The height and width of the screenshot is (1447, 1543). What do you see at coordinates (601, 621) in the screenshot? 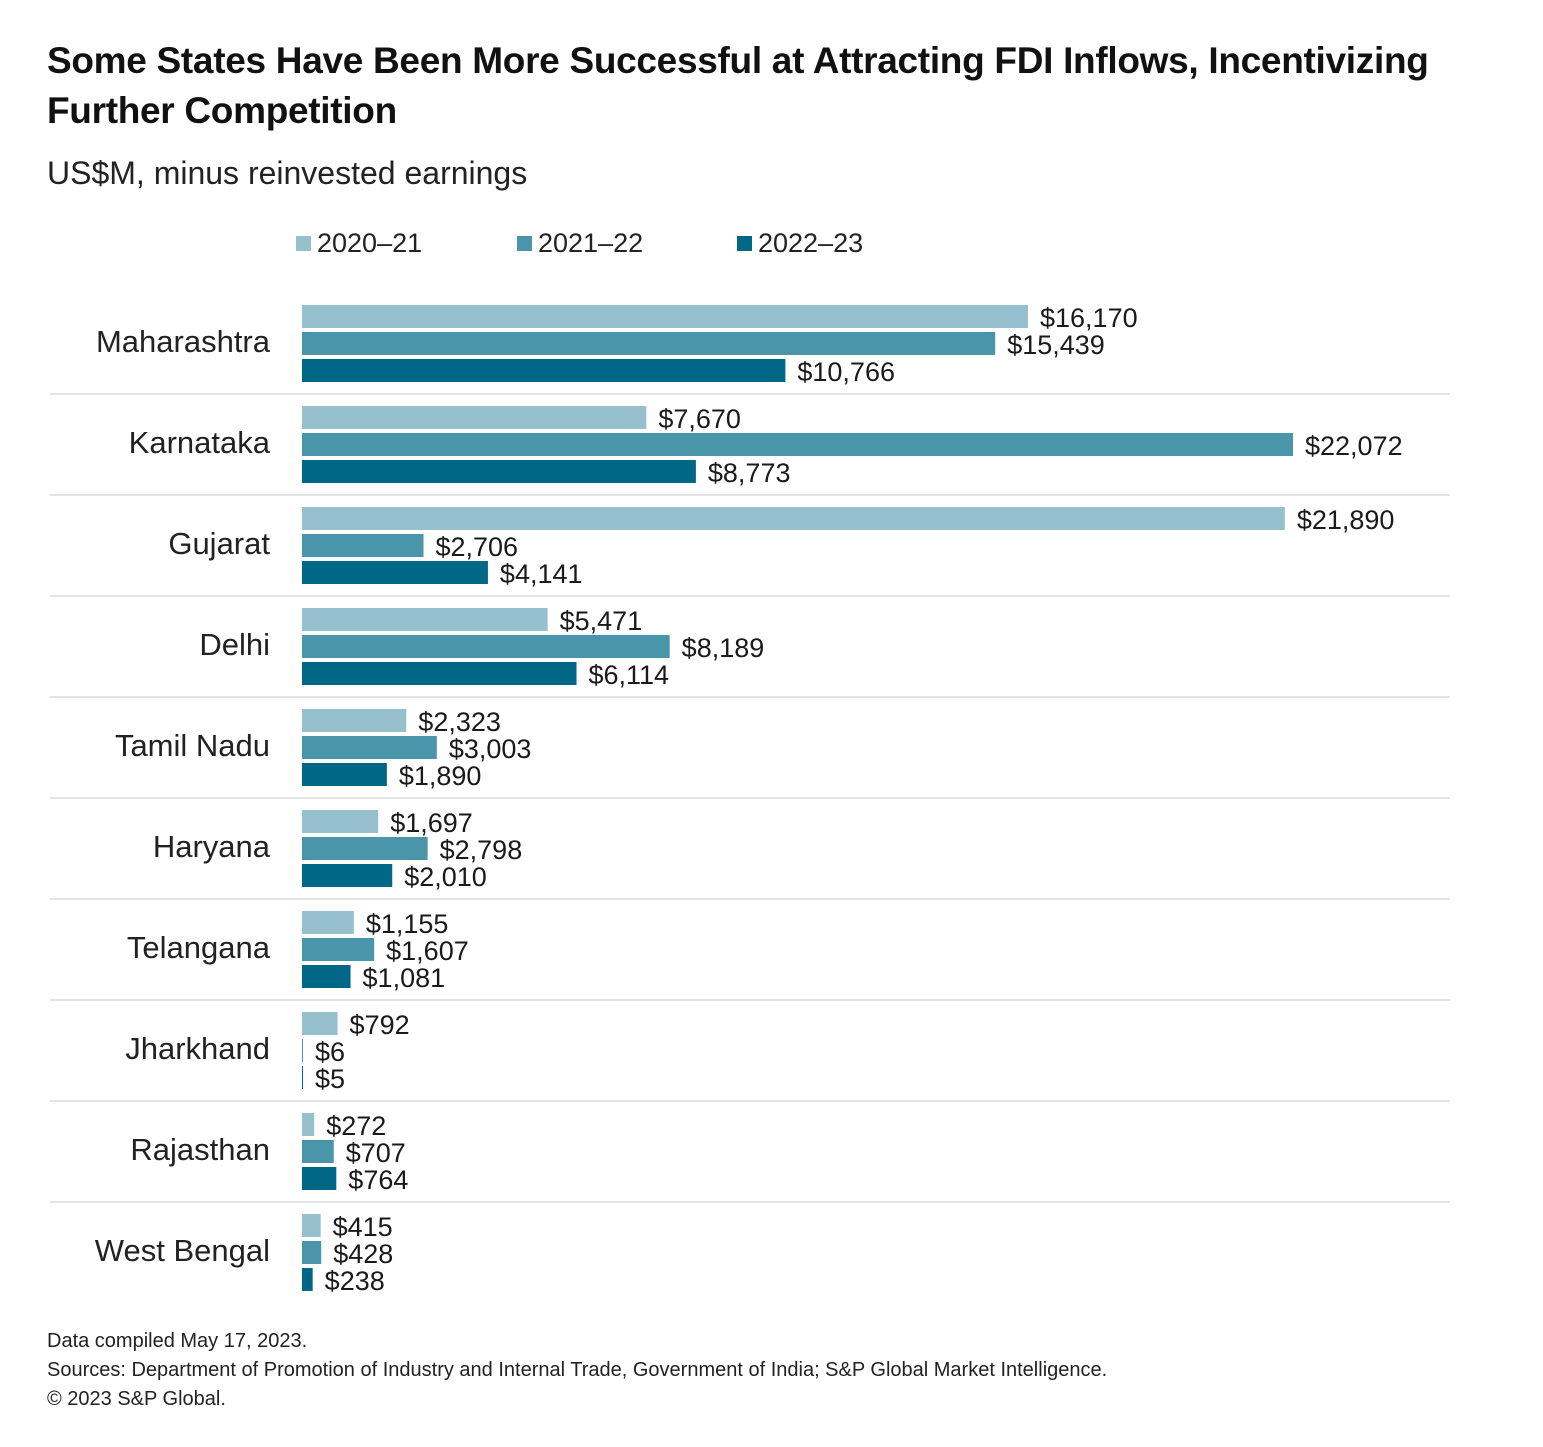
I see `data-label: $5,471` at bounding box center [601, 621].